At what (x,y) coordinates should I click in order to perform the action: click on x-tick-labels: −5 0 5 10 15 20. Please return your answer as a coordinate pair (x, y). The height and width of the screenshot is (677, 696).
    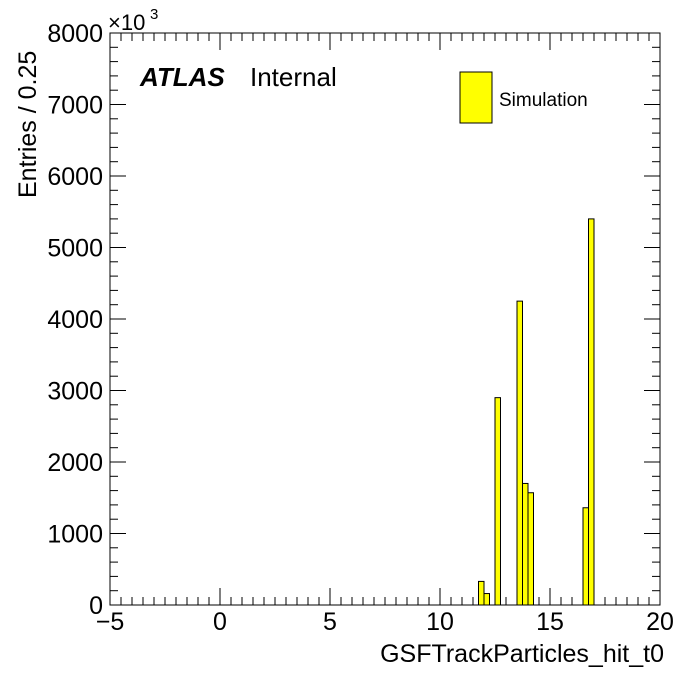
    Looking at the image, I should click on (385, 622).